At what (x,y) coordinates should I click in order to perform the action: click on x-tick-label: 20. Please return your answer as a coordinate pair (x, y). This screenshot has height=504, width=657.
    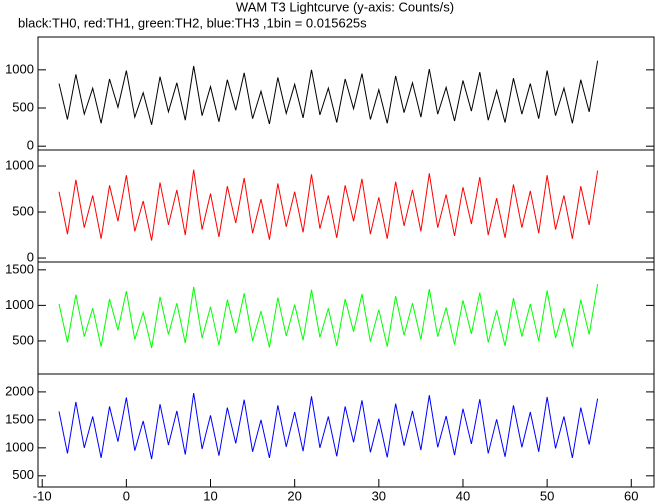
    Looking at the image, I should click on (294, 495).